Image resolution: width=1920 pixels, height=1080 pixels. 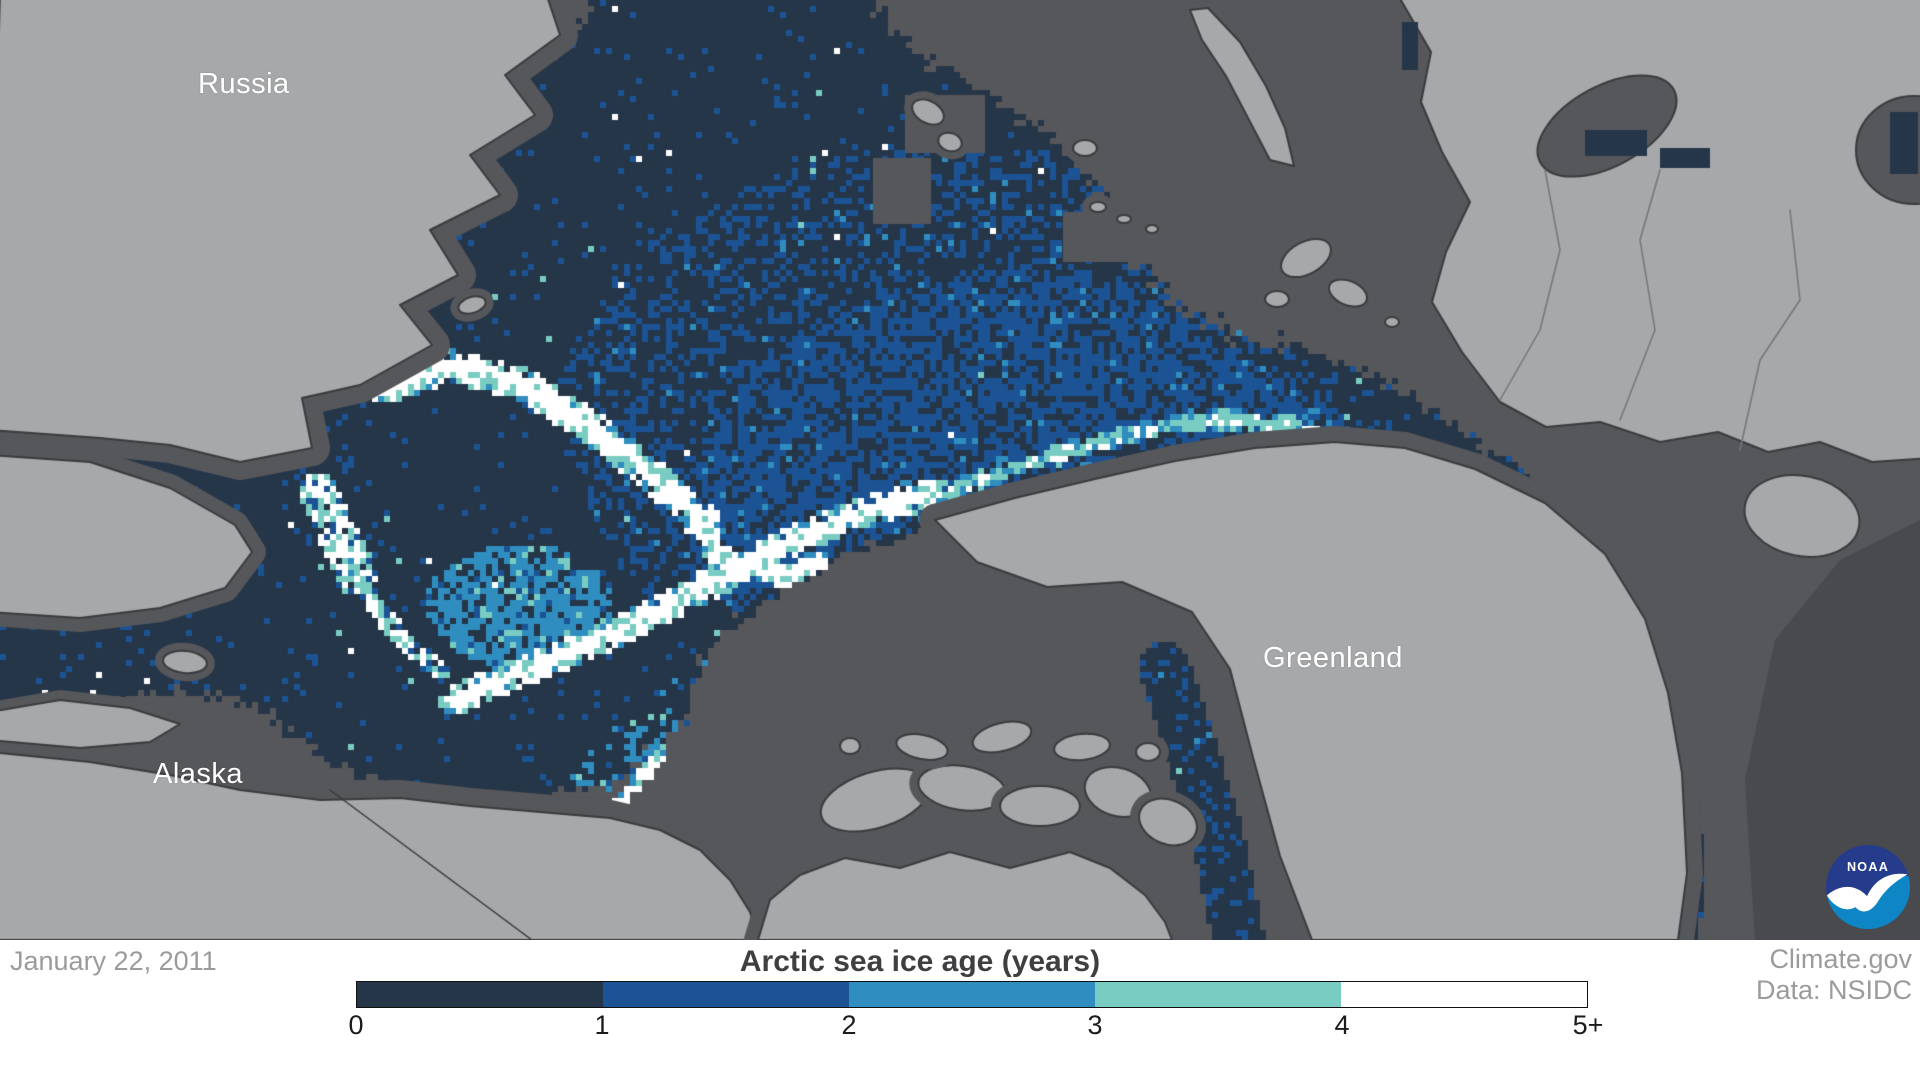 I want to click on legend-tick-1: 1, so click(x=602, y=1025).